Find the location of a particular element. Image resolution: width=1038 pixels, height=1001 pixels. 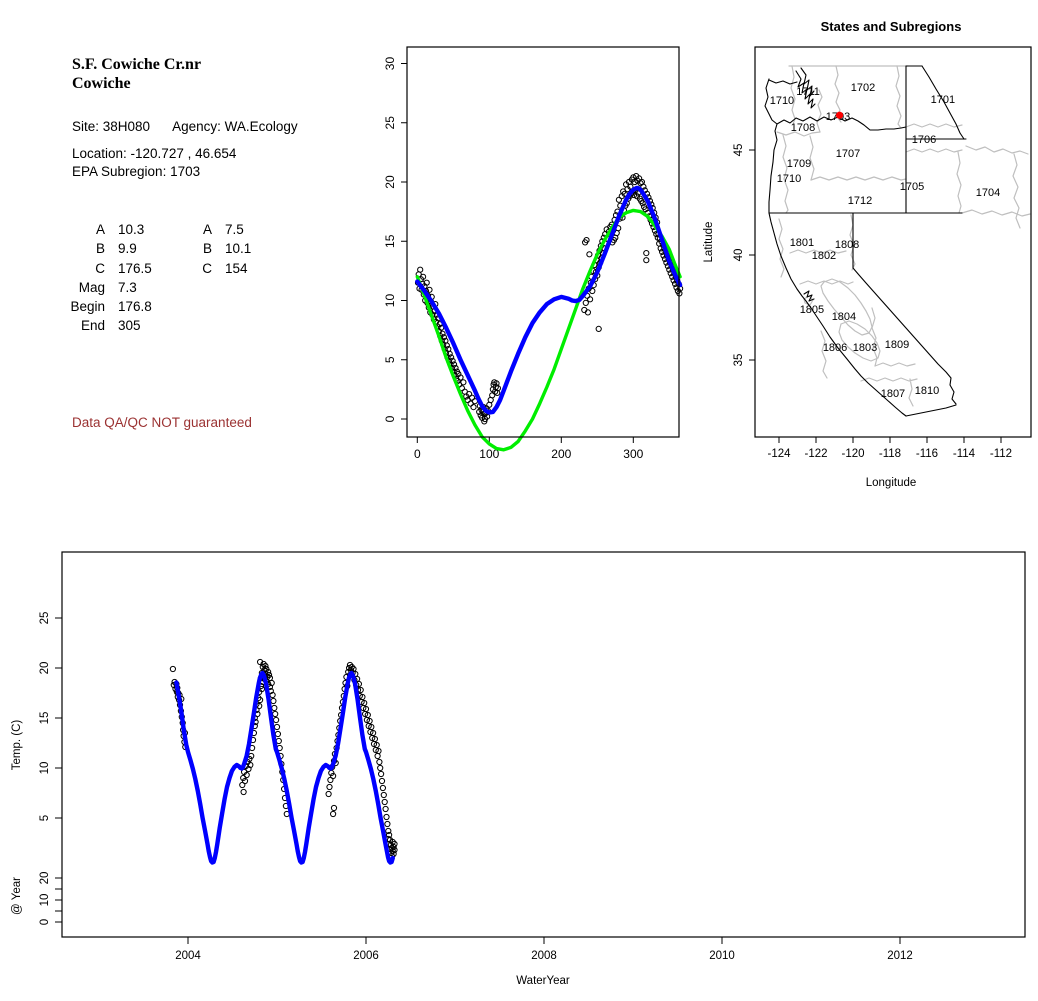

puget-sound-coastline is located at coordinates (805, 89).